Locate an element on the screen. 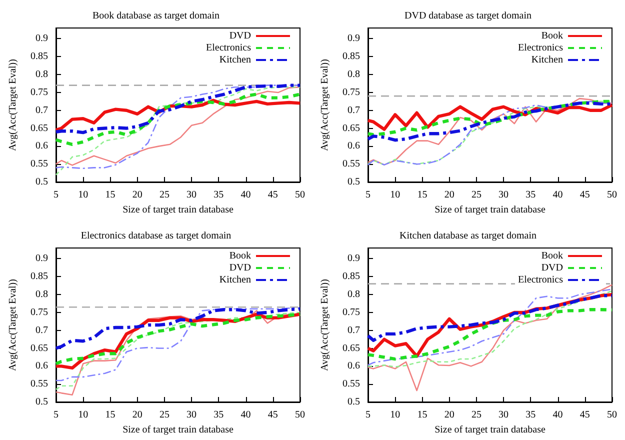 The image size is (625, 440). chart-title: DVD database as target domain is located at coordinates (468, 16).